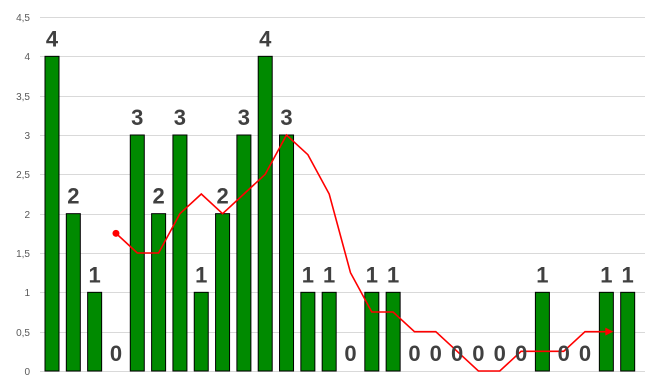 The image size is (658, 376). What do you see at coordinates (23, 175) in the screenshot?
I see `y-tick-label: 2,5` at bounding box center [23, 175].